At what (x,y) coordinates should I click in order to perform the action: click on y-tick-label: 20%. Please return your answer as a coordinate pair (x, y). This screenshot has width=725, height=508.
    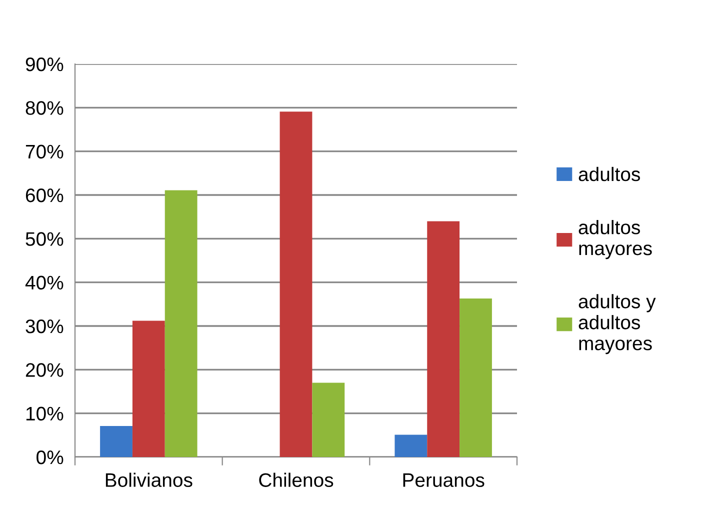
    Looking at the image, I should click on (45, 370).